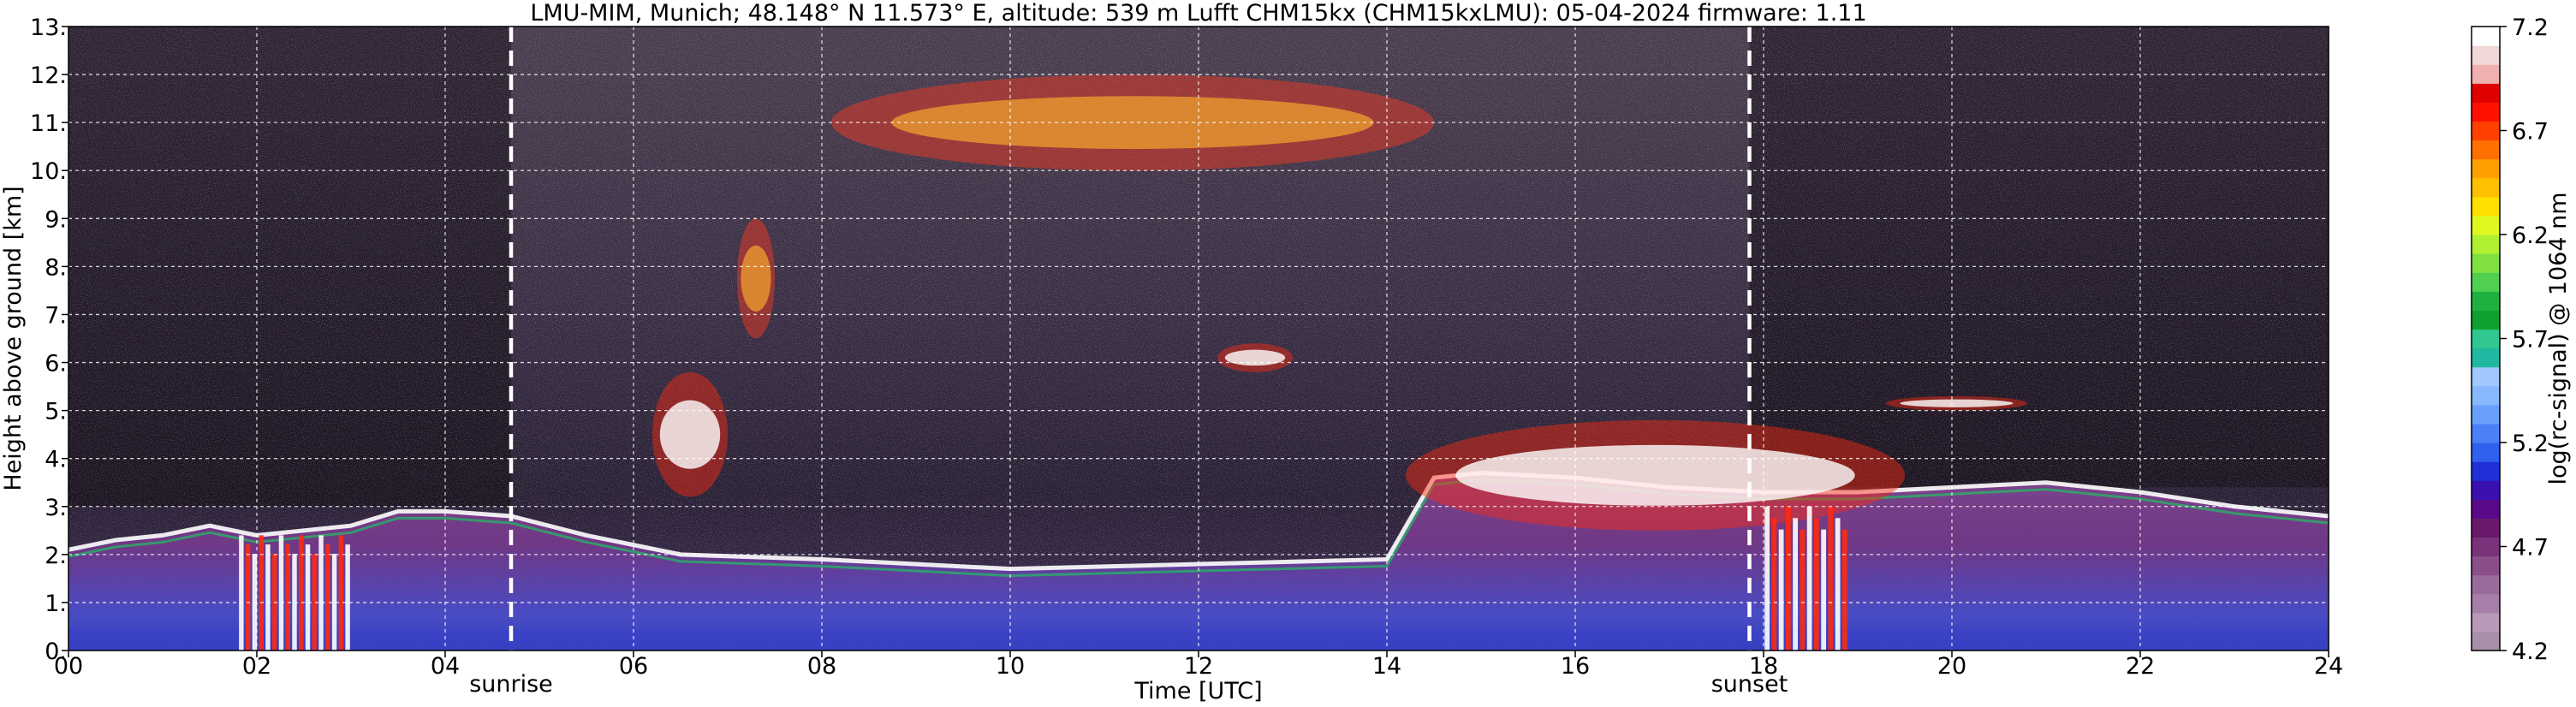 Image resolution: width=2576 pixels, height=707 pixels. Describe the element at coordinates (1764, 666) in the screenshot. I see `x-tick-label: 18` at that location.